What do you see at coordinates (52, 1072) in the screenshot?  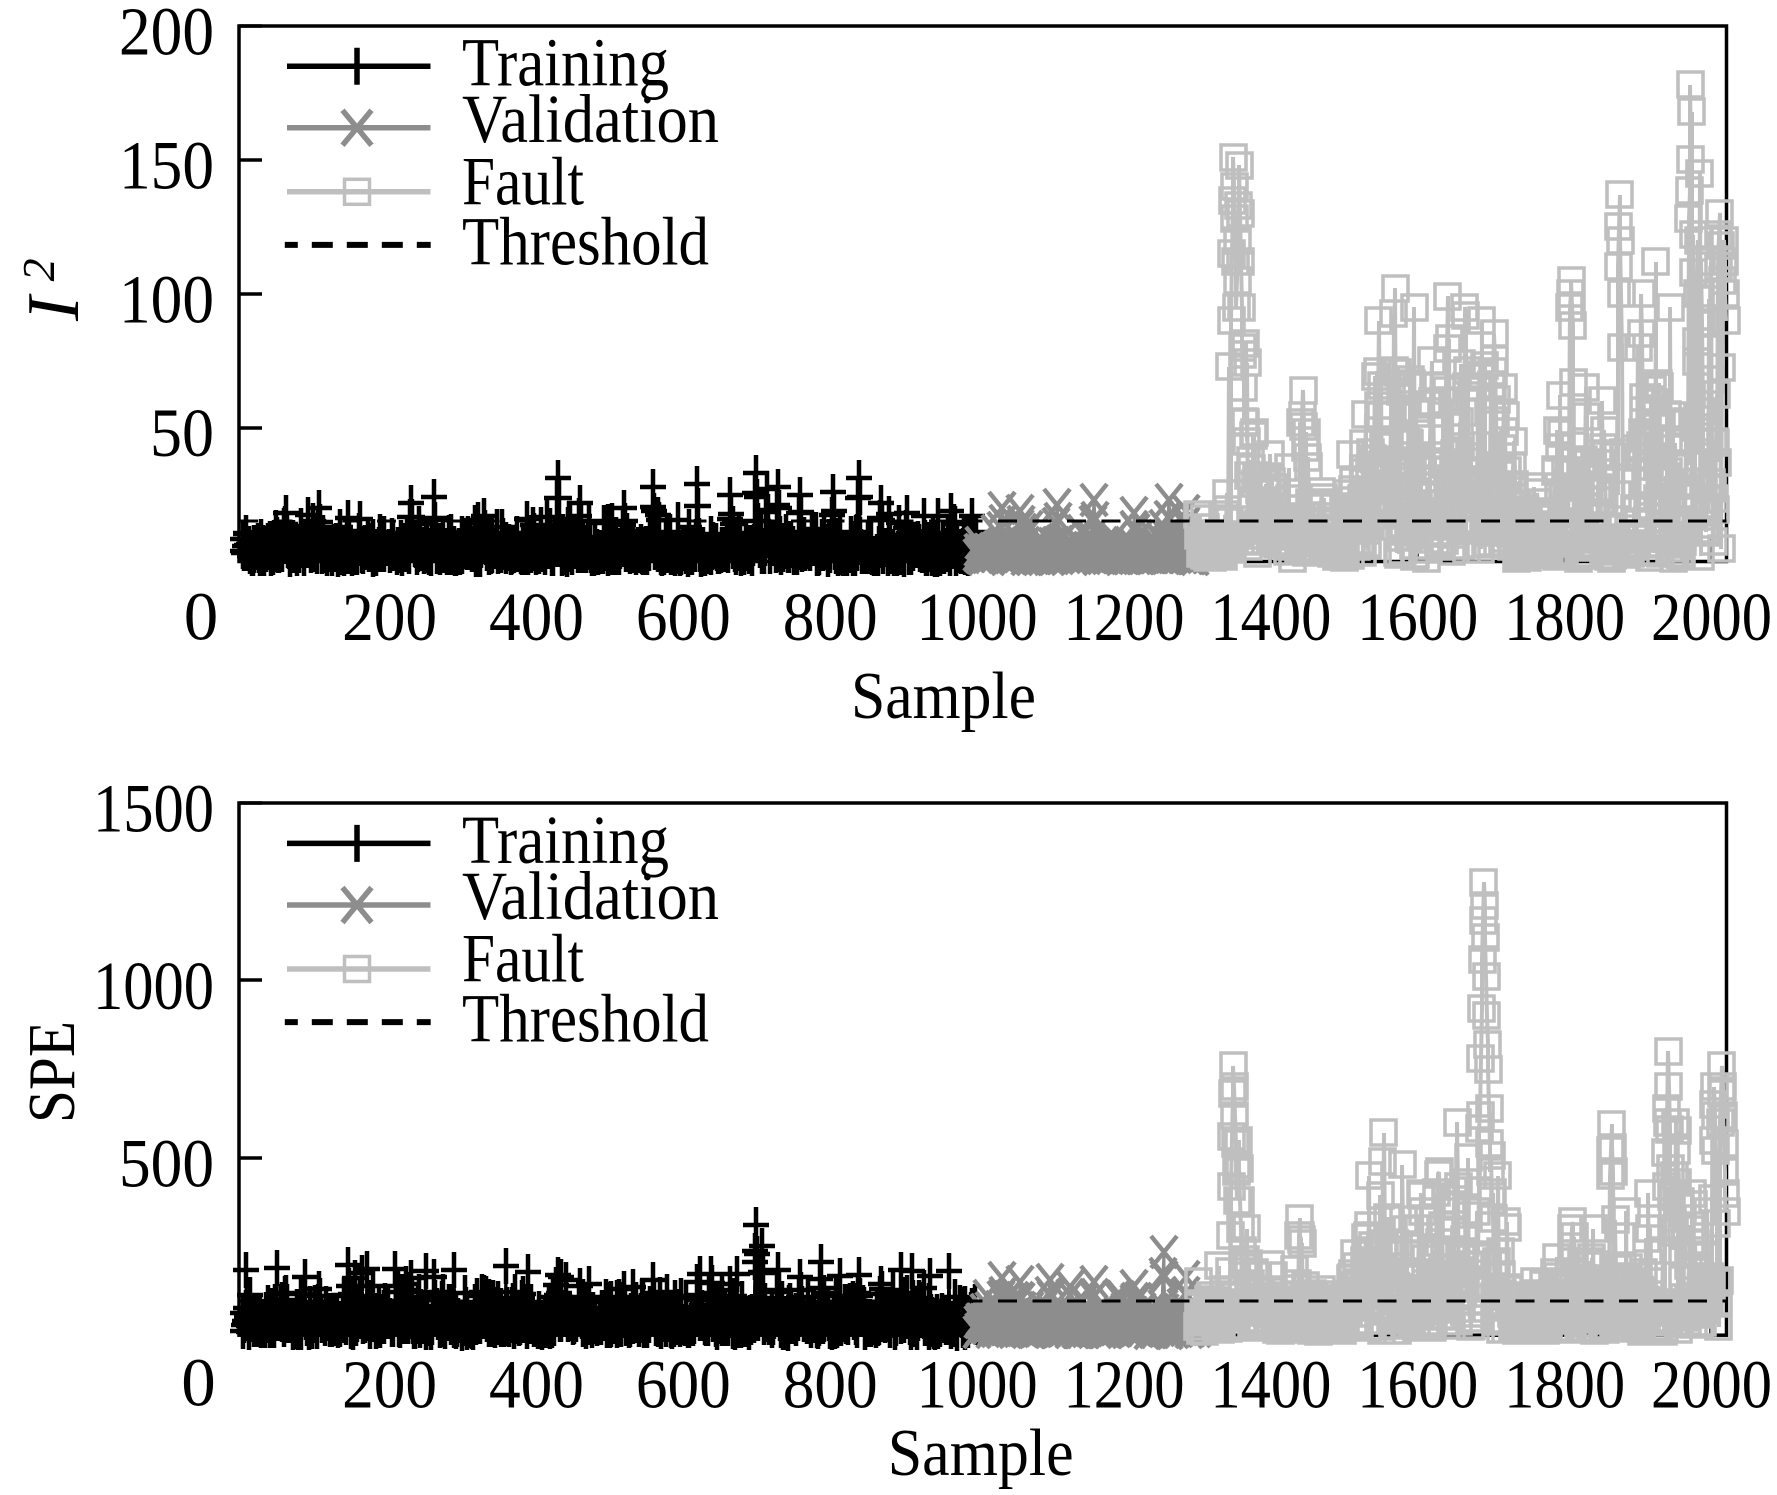 I see `svg-text: SPE` at bounding box center [52, 1072].